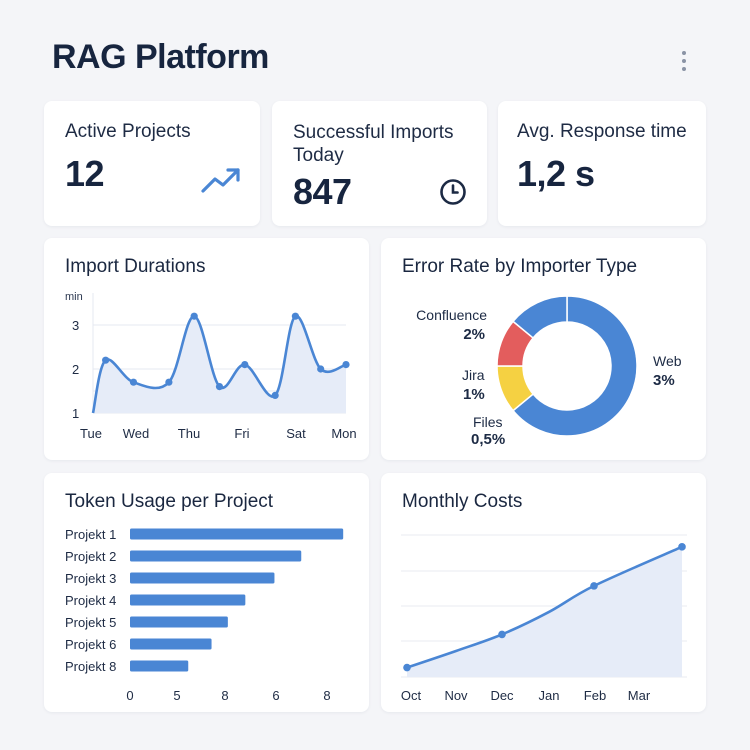 The height and width of the screenshot is (750, 750). I want to click on donut-slice-confluence, so click(540, 317).